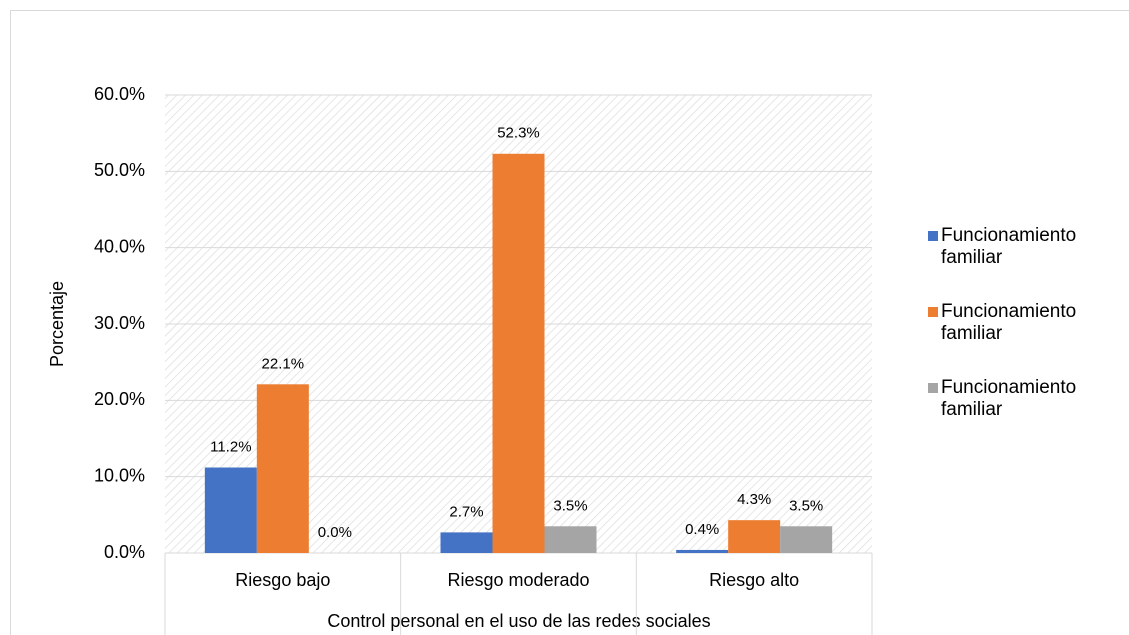 This screenshot has height=635, width=1129. What do you see at coordinates (282, 580) in the screenshot?
I see `x-tick-label: Riesgo bajo` at bounding box center [282, 580].